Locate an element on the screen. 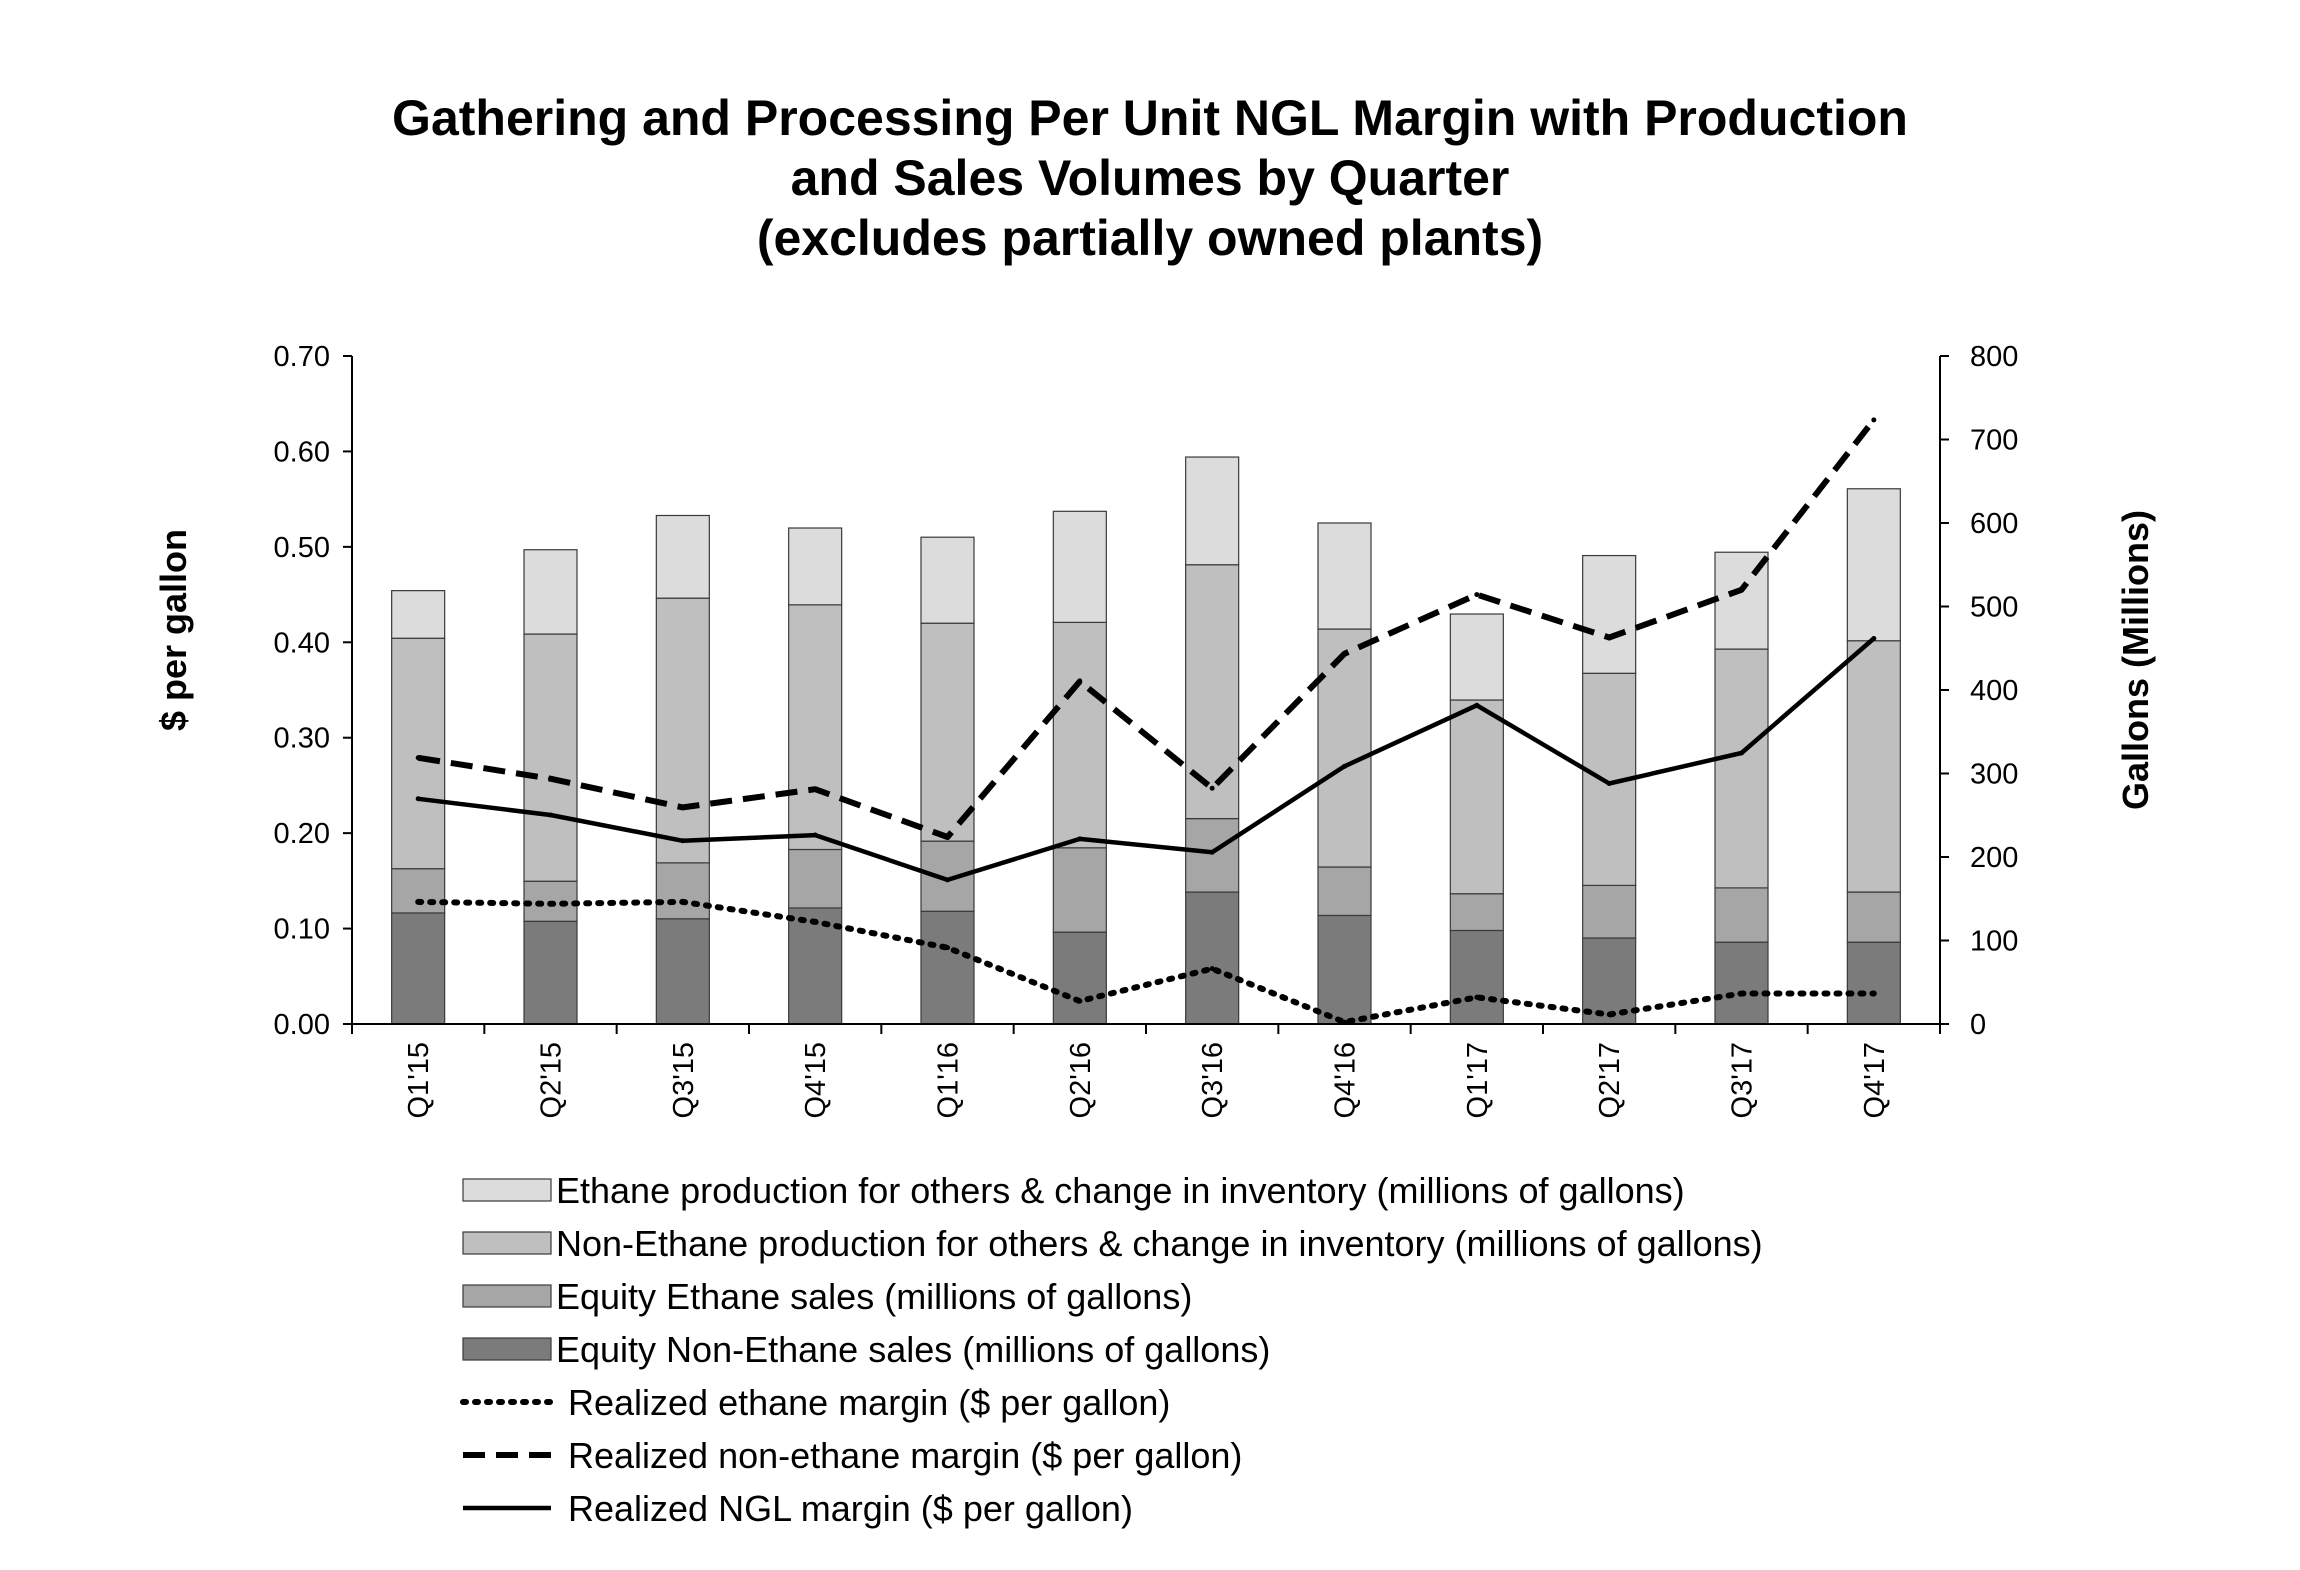 The width and height of the screenshot is (2300, 1570). left-tick-label-1: 0.10 is located at coordinates (302, 930).